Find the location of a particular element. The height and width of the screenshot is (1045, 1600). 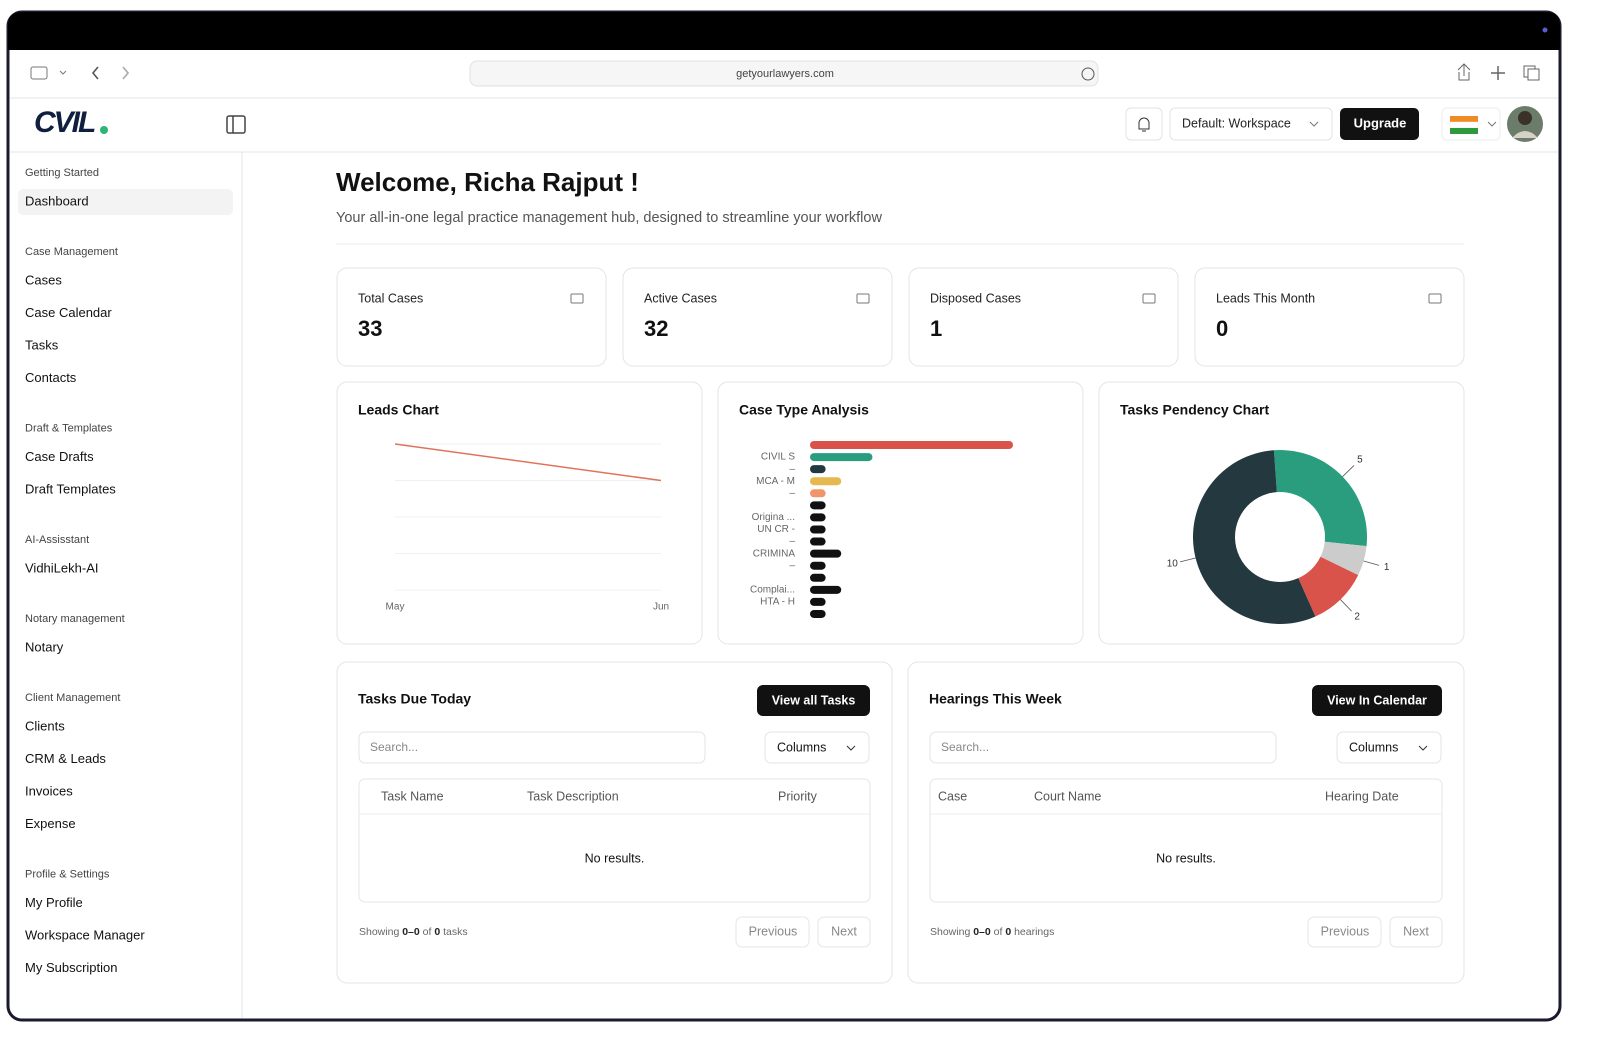

nav-item: Tasks is located at coordinates (42, 344).